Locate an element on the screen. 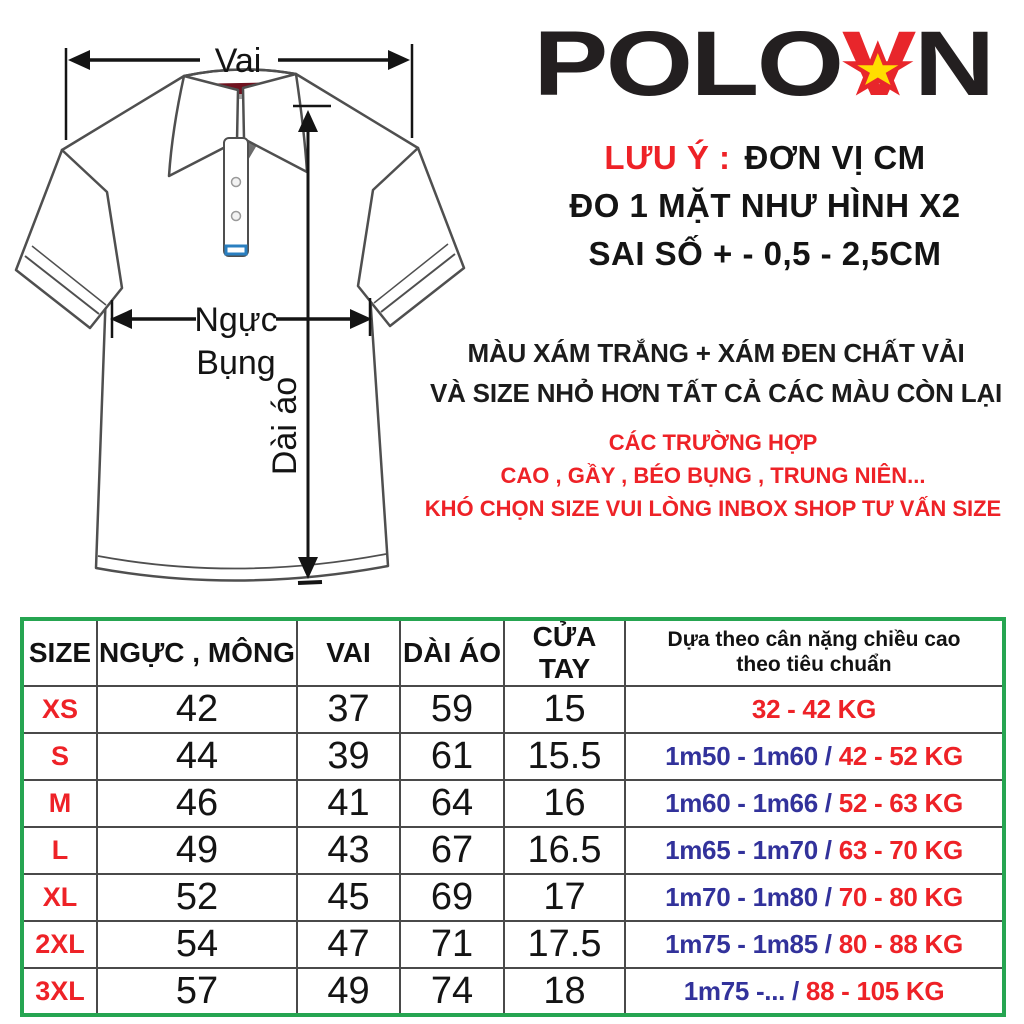 Image resolution: width=1024 pixels, height=1024 pixels. cuff-value: 17.5 is located at coordinates (564, 944).